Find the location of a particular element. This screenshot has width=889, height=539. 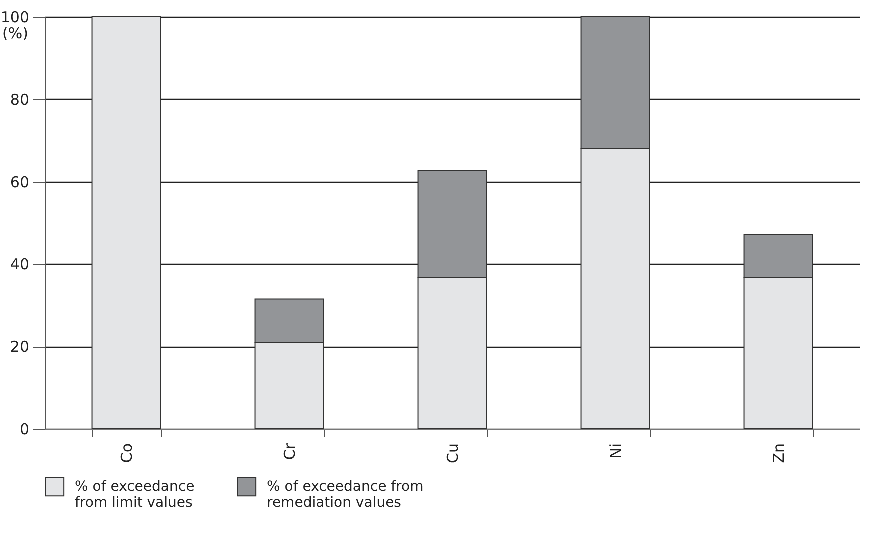

x-tick-label: Co is located at coordinates (127, 454).